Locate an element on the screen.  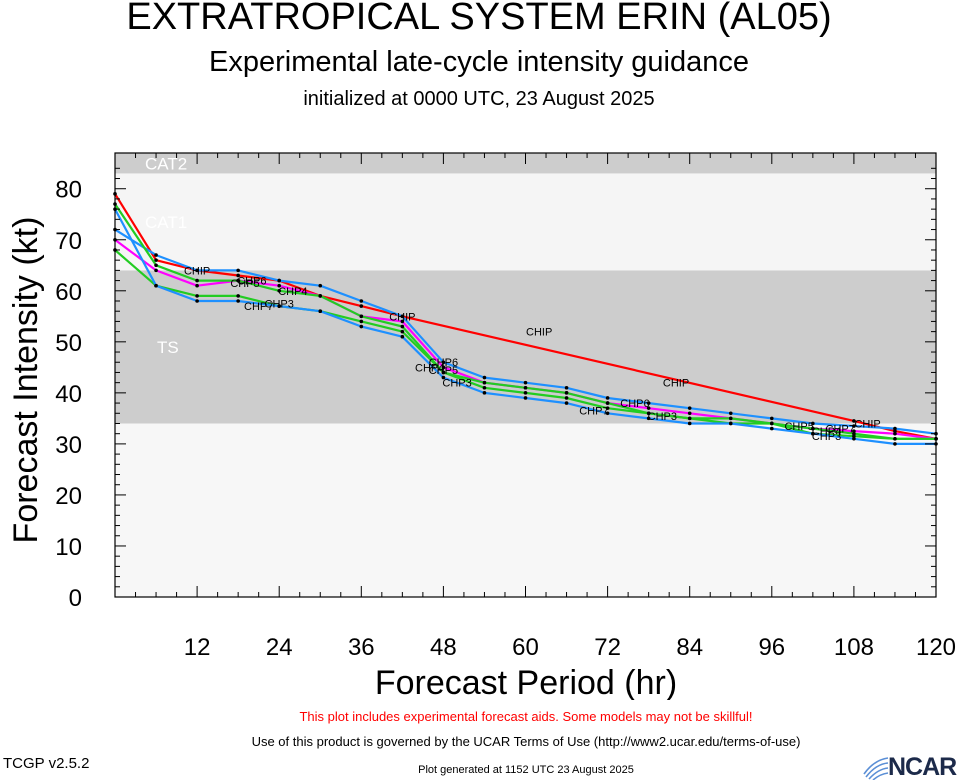
band-label-ts: TS is located at coordinates (168, 347).